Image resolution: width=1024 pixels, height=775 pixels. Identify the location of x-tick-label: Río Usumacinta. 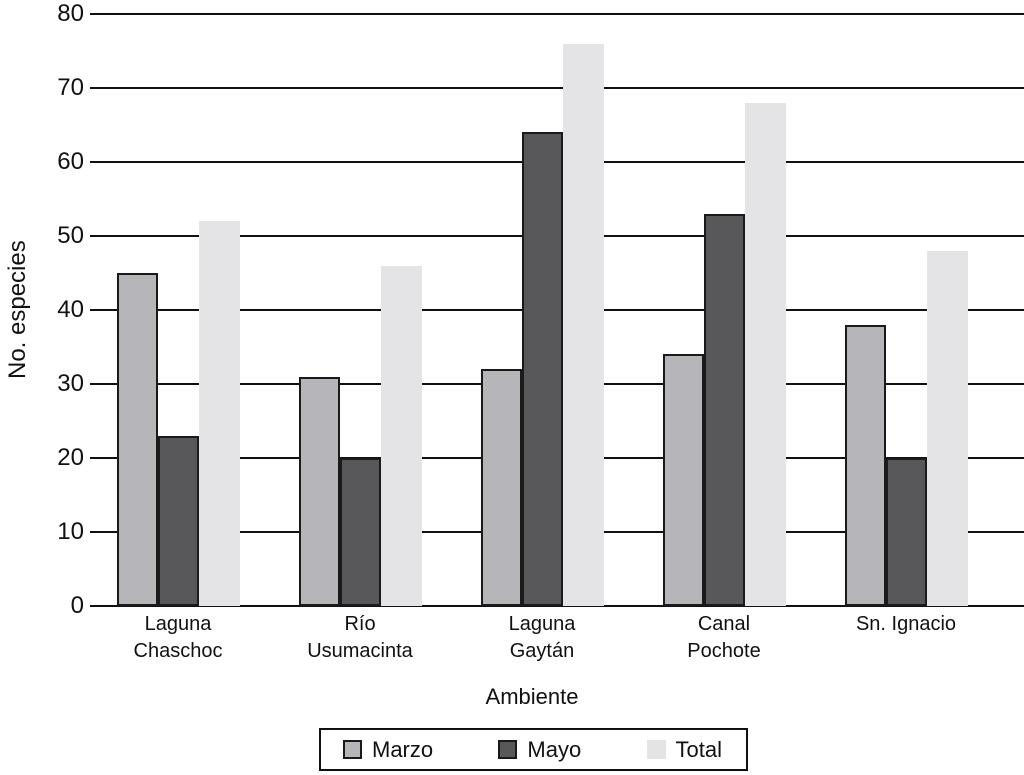
(360, 637).